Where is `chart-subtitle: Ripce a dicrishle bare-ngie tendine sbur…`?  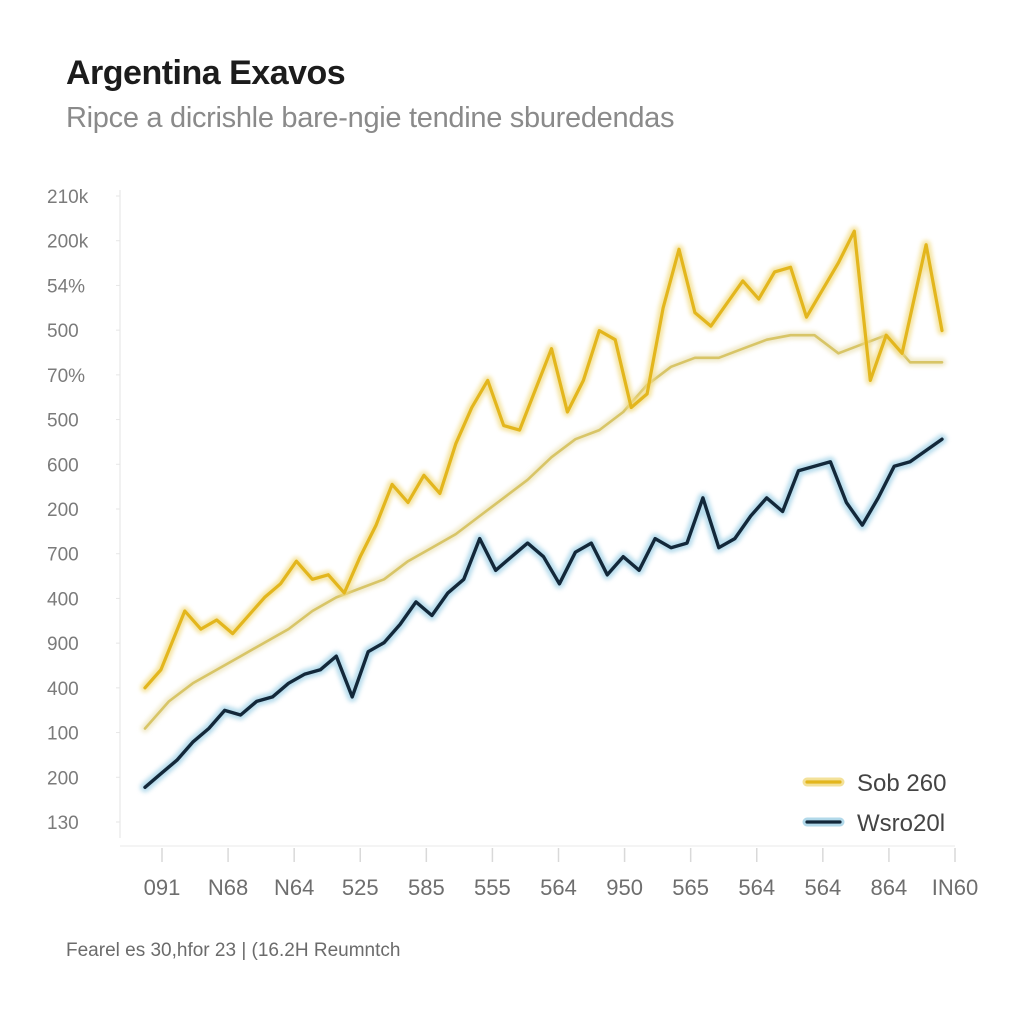 chart-subtitle: Ripce a dicrishle bare-ngie tendine sbur… is located at coordinates (370, 118).